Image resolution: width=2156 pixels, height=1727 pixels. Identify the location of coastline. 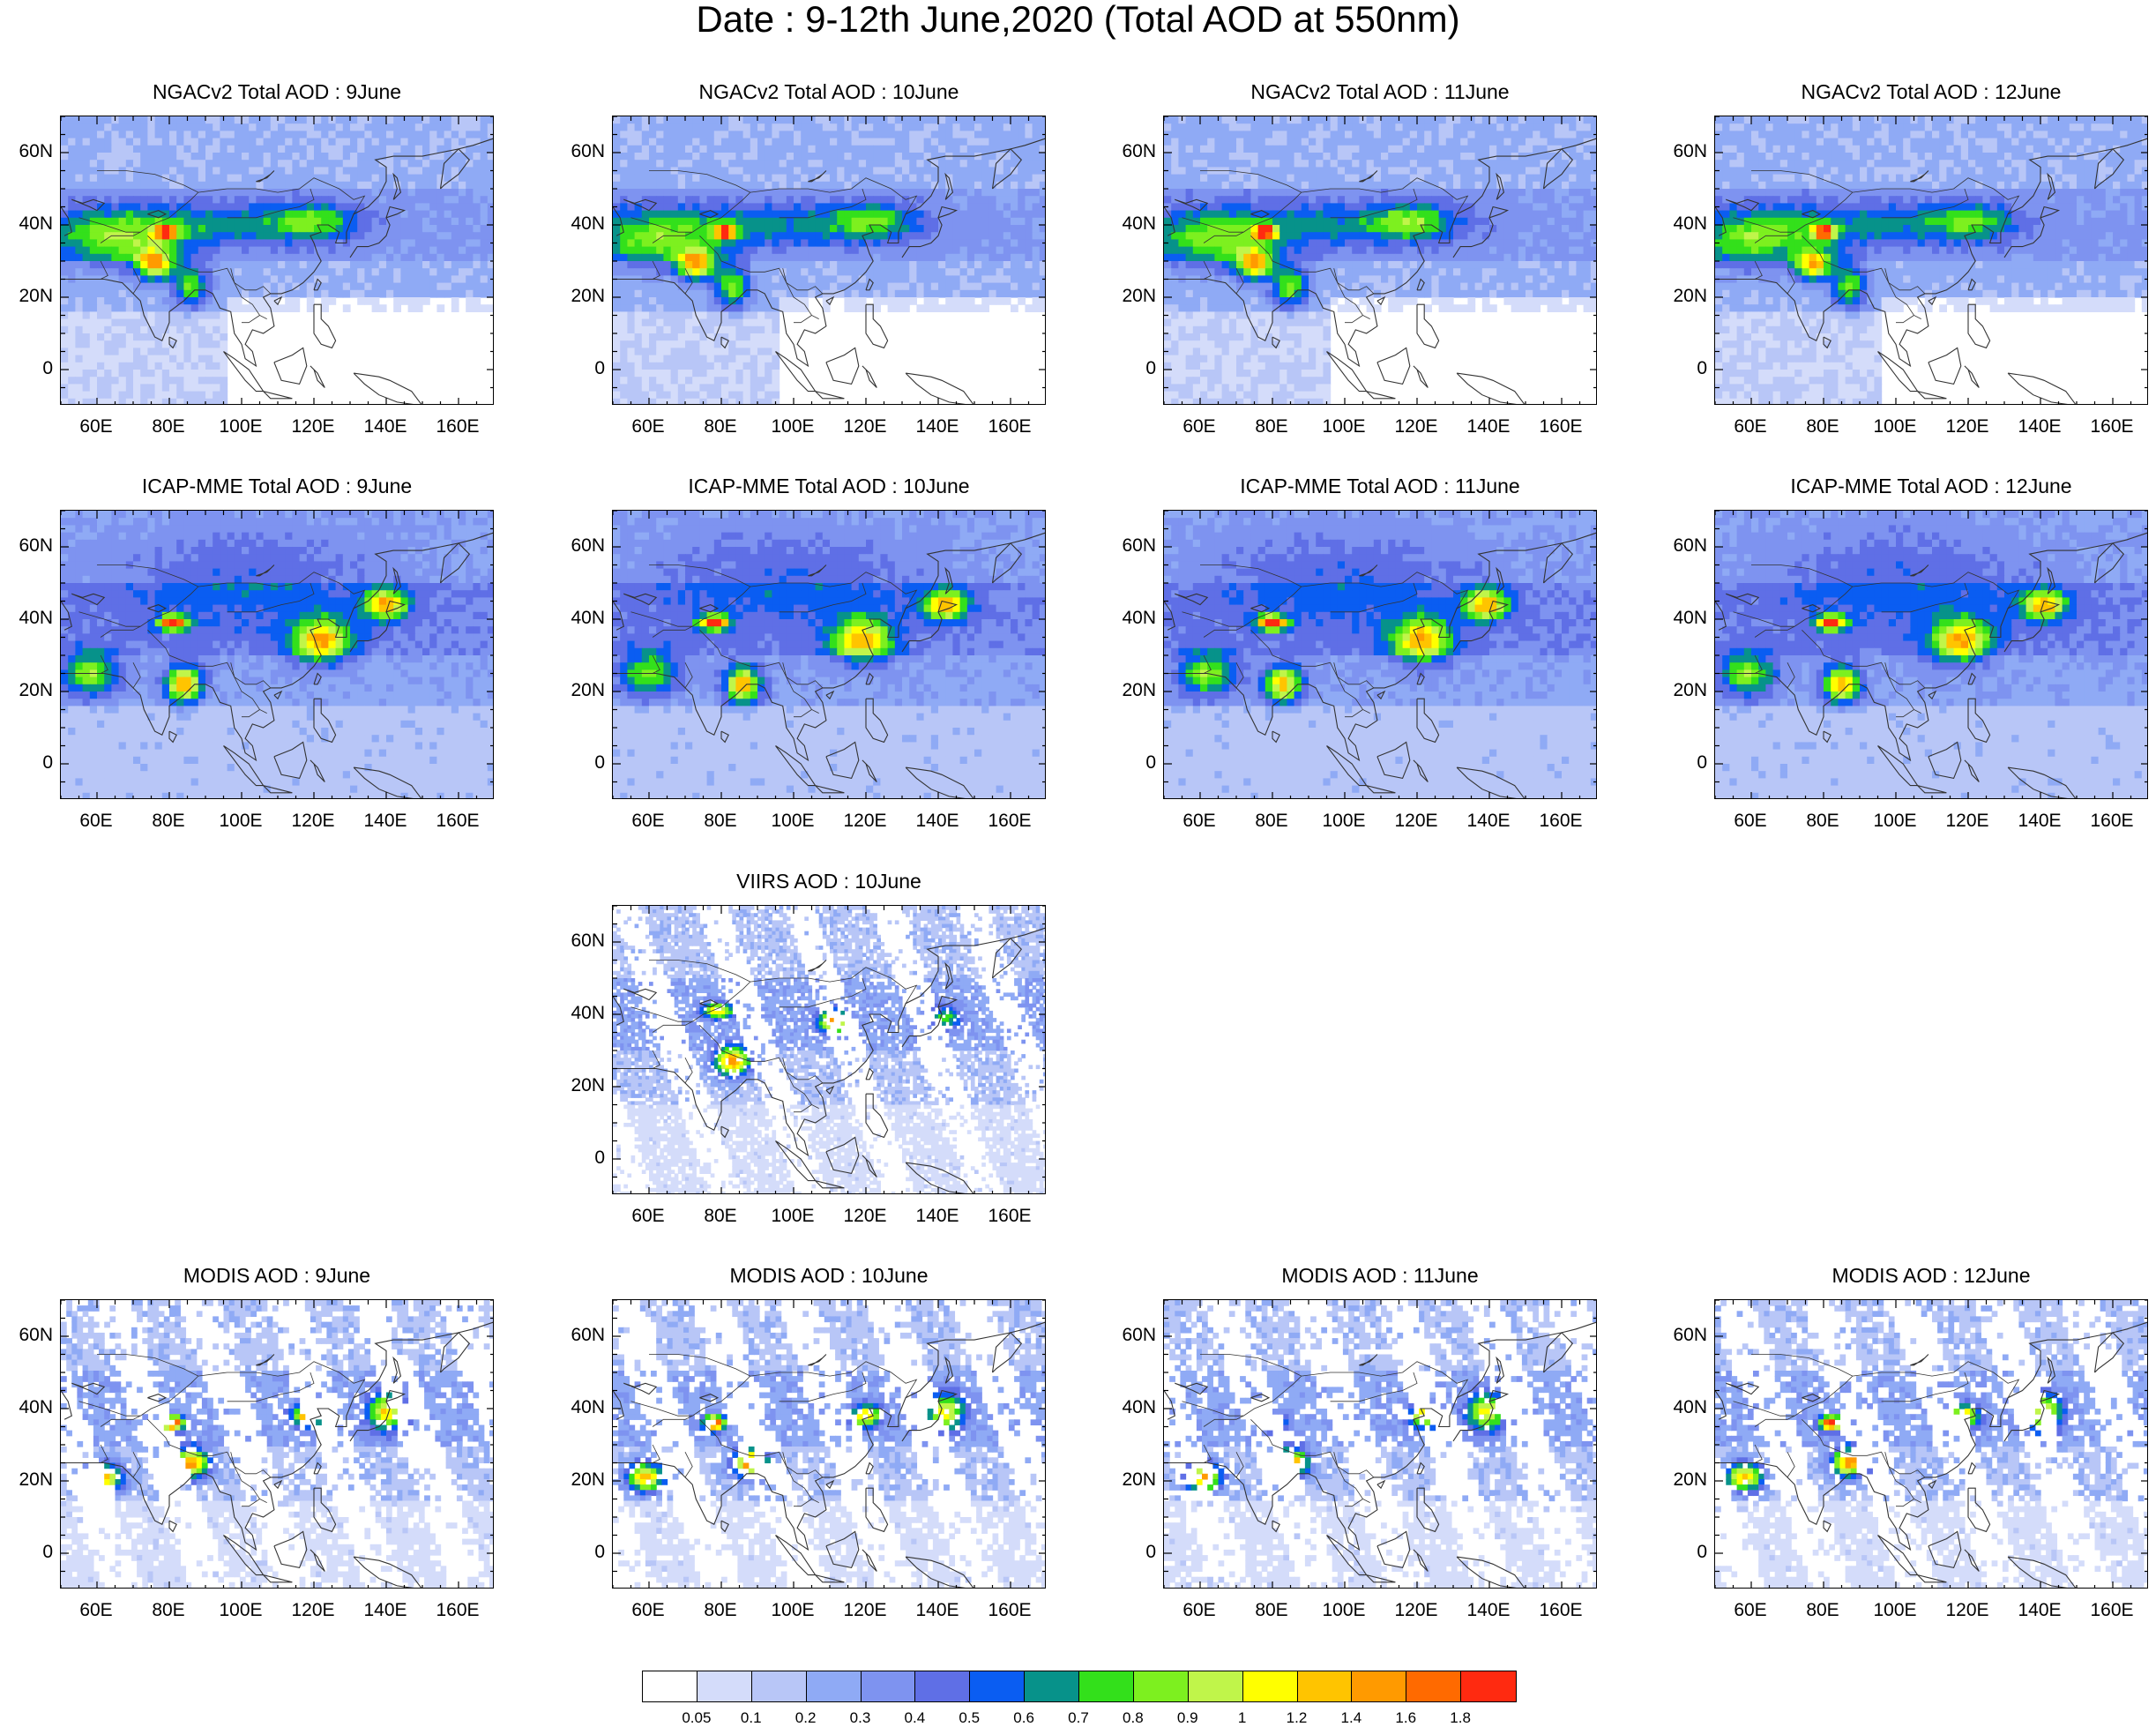
(387, 388).